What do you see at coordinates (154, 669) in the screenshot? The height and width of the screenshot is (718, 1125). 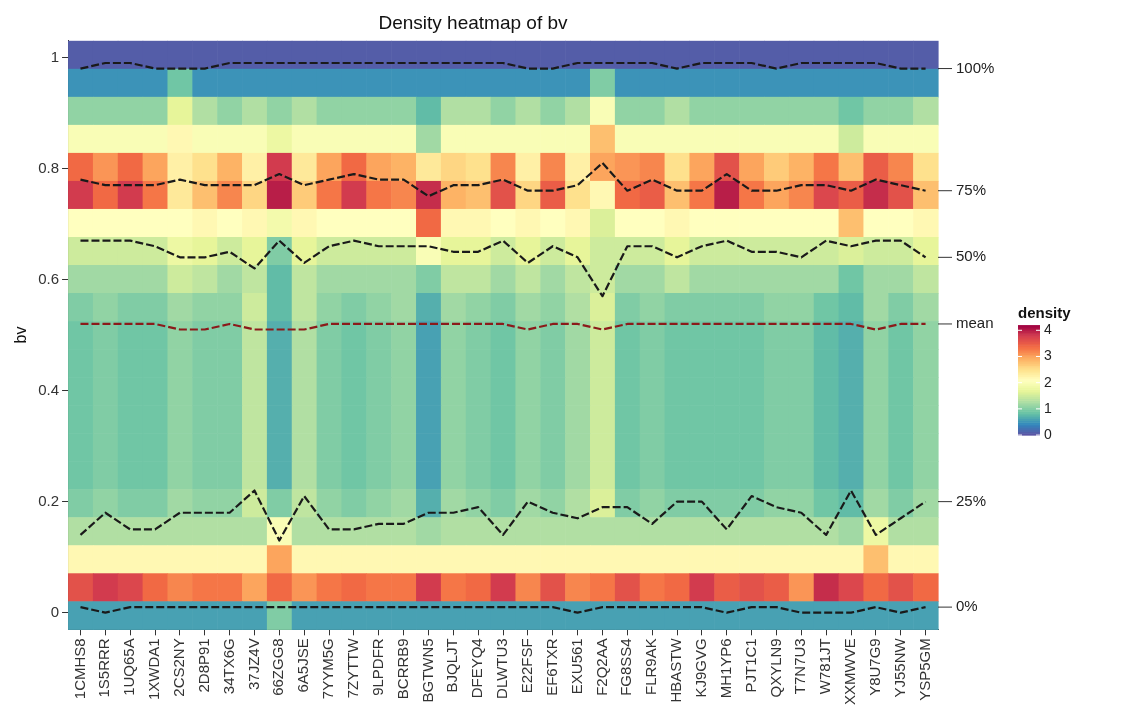 I see `x-tick-label: 1XWDA1` at bounding box center [154, 669].